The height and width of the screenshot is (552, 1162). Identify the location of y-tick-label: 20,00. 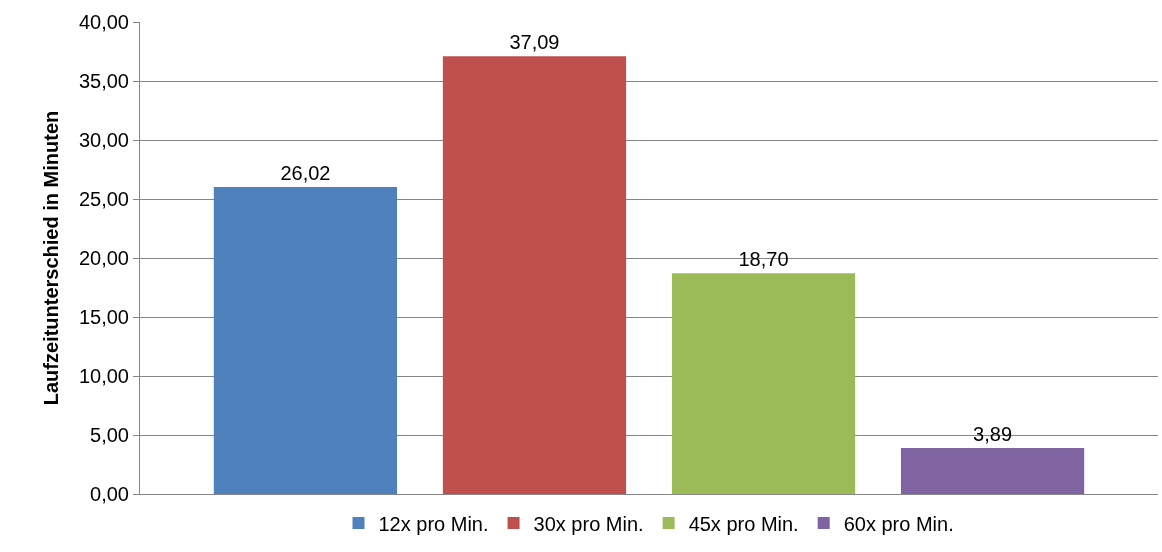
(103, 258).